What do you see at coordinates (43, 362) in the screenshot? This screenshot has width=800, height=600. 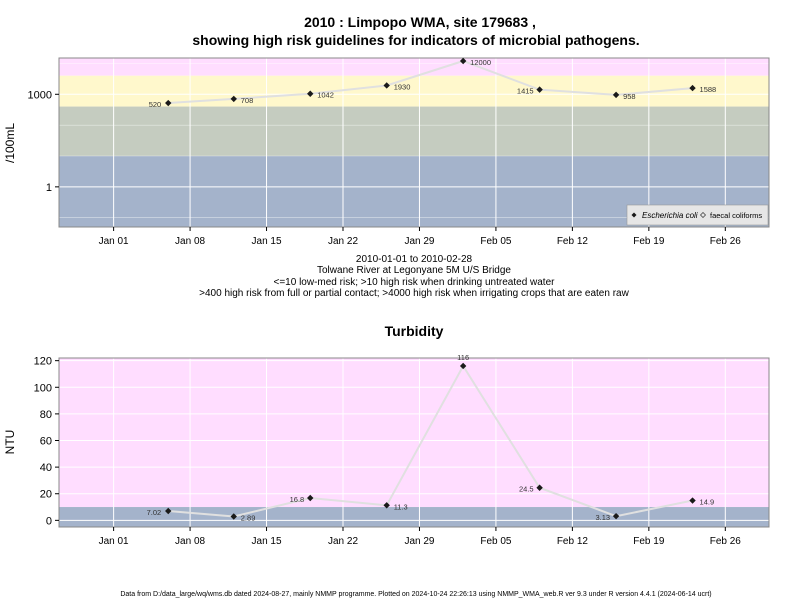 I see `y-tick-label: 120` at bounding box center [43, 362].